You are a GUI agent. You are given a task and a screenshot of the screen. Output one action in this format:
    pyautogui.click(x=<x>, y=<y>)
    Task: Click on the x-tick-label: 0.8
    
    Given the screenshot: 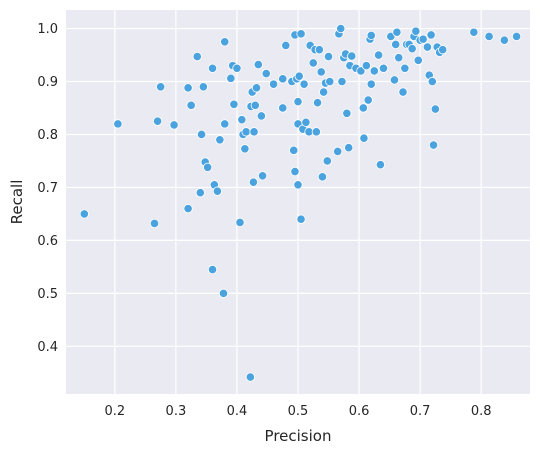 What is the action you would take?
    pyautogui.click(x=481, y=411)
    